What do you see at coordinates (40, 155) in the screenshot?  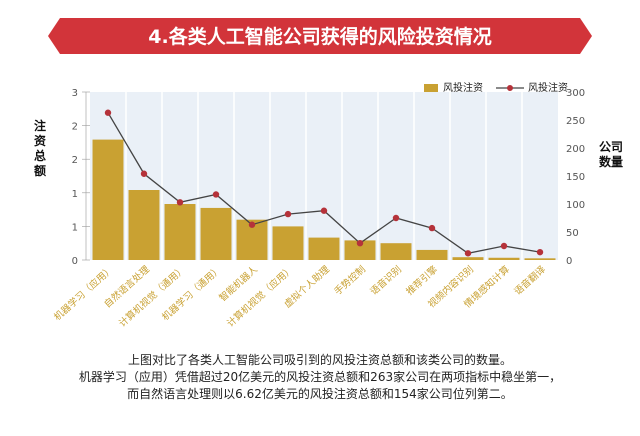 I see `left-axis-title-char: 总` at bounding box center [40, 155].